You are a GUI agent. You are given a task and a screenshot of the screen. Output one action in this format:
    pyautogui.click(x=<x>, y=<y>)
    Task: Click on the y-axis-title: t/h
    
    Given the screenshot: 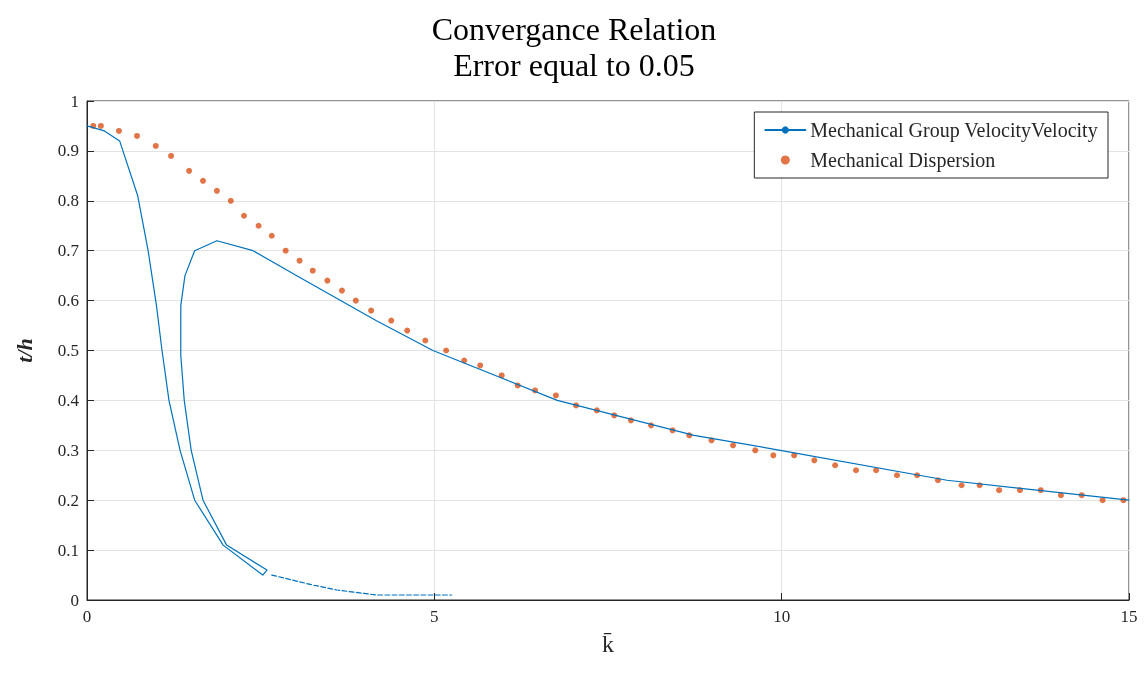 What is the action you would take?
    pyautogui.click(x=24, y=350)
    